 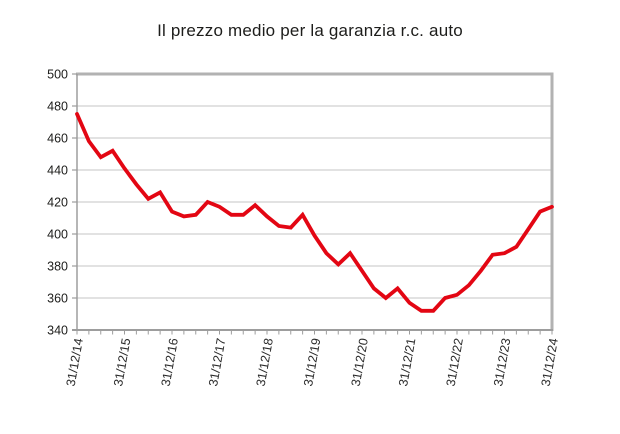 What do you see at coordinates (57, 267) in the screenshot?
I see `y-axis-tick-label: 380` at bounding box center [57, 267].